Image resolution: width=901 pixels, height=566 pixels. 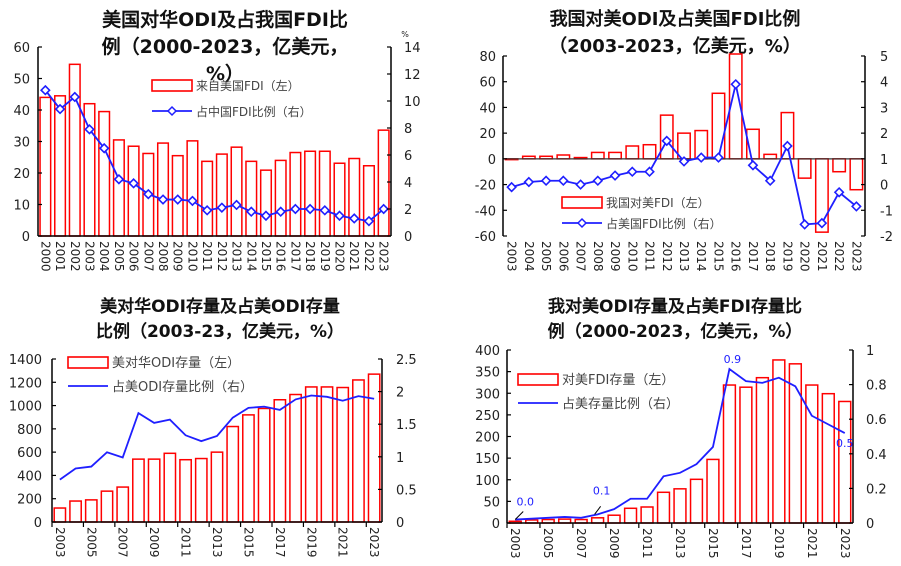 What do you see at coordinates (118, 188) in the screenshot?
I see `bar-2005` at bounding box center [118, 188].